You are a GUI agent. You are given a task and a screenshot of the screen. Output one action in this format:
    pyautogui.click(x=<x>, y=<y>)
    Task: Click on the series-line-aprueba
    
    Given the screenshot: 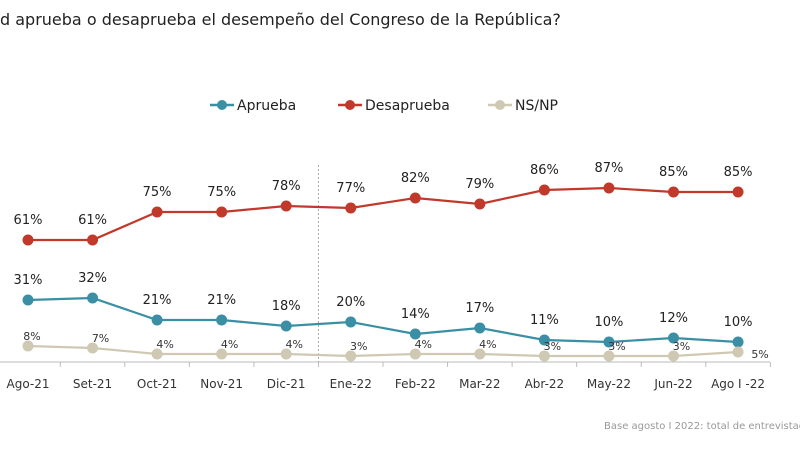 What is the action you would take?
    pyautogui.click(x=383, y=320)
    